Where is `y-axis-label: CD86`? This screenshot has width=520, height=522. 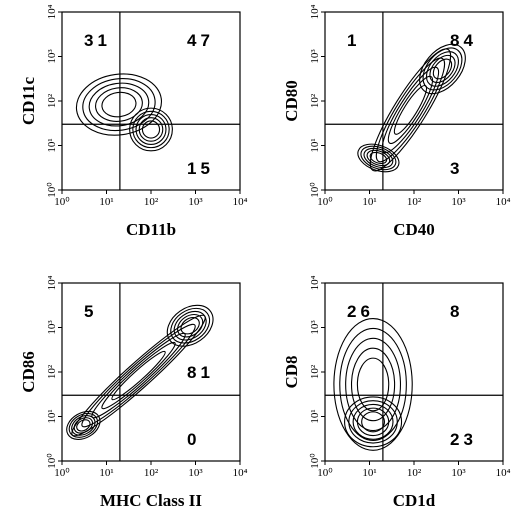 y-axis-label: CD86 is located at coordinates (28, 372).